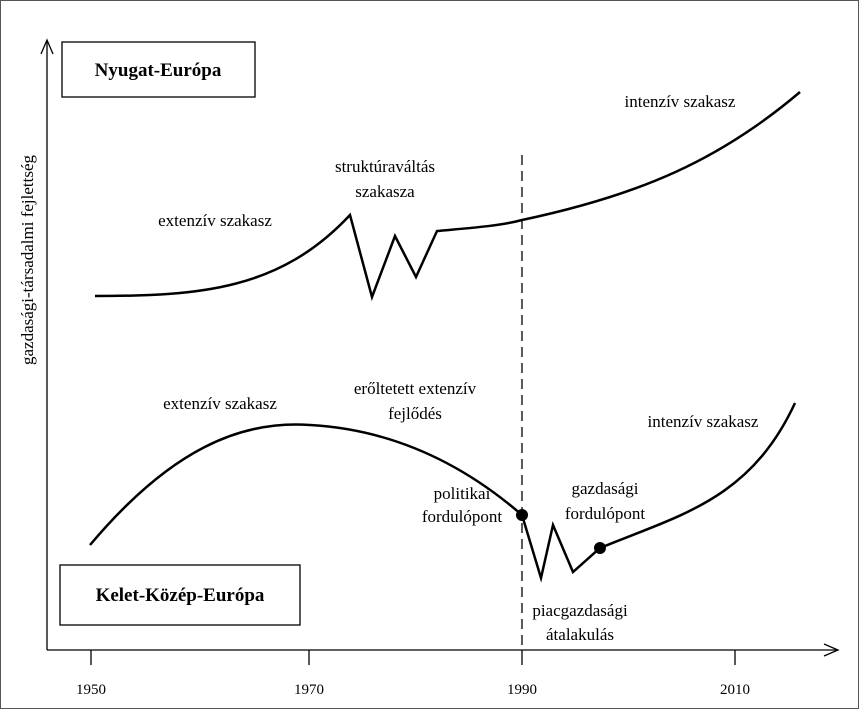 This screenshot has height=709, width=859. Describe the element at coordinates (580, 610) in the screenshot. I see `label: piacgazdasági` at that location.